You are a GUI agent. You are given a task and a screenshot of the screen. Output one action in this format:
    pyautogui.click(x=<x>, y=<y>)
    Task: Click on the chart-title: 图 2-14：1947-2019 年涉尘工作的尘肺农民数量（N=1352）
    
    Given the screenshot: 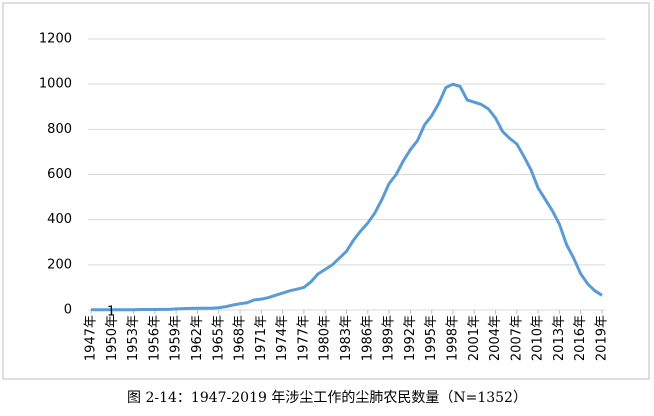 What is the action you would take?
    pyautogui.click(x=327, y=398)
    